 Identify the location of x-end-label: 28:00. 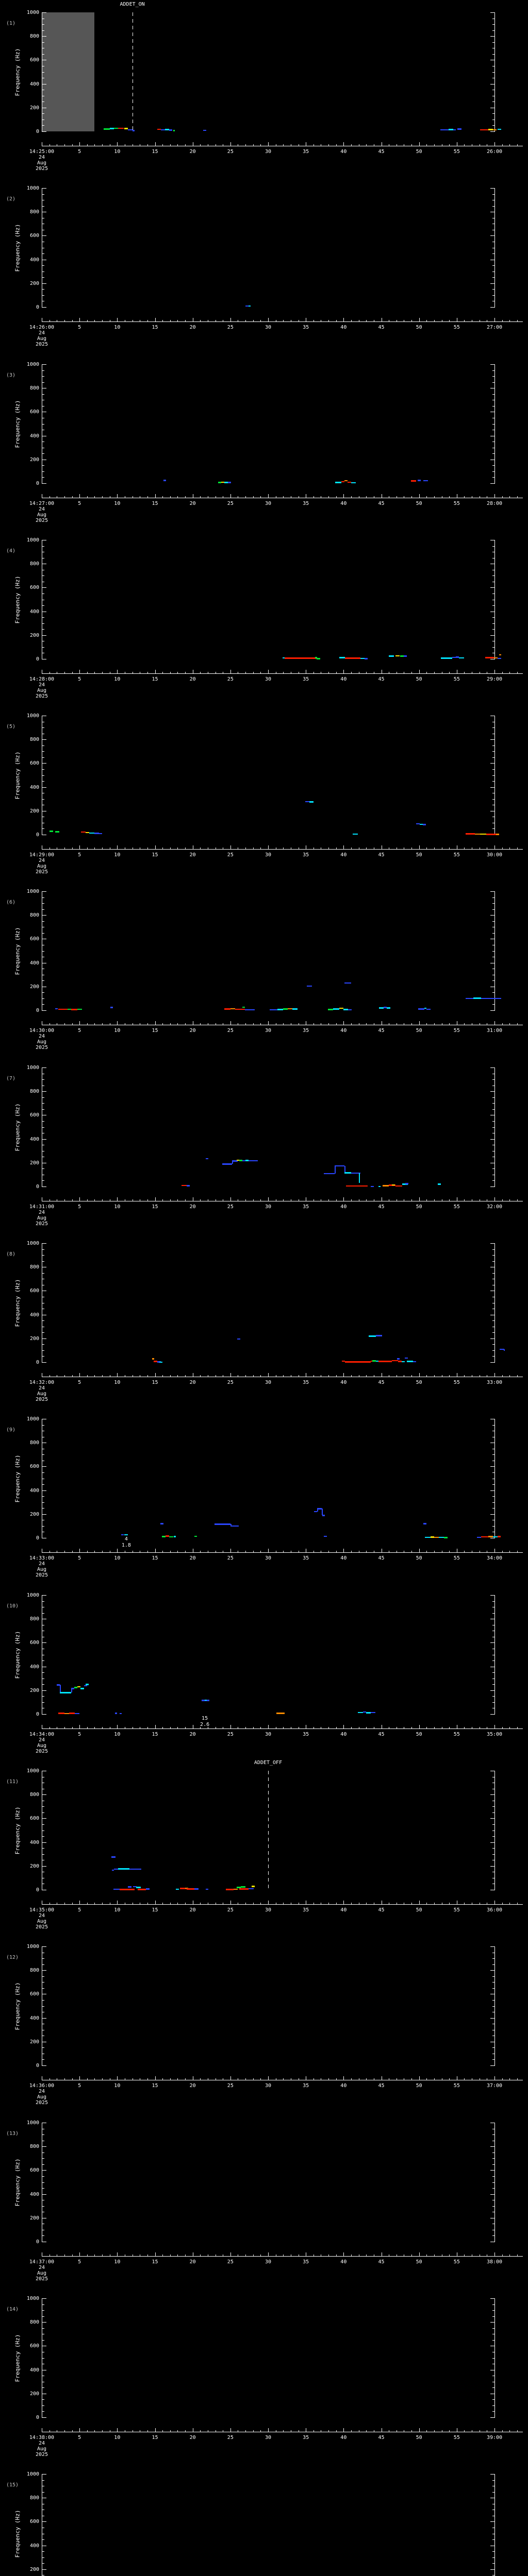
(494, 504).